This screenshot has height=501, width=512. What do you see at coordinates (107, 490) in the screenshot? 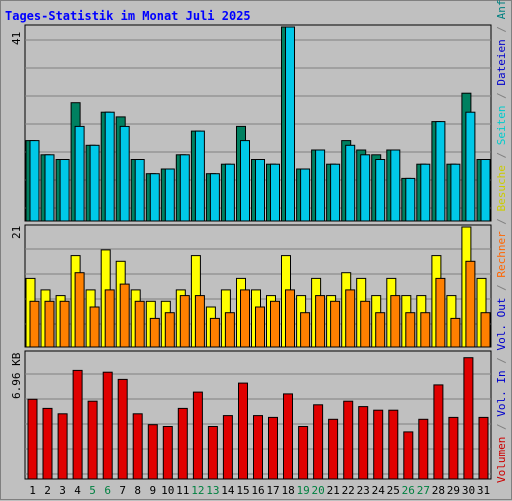
I see `x-tick-label: 6` at bounding box center [107, 490].